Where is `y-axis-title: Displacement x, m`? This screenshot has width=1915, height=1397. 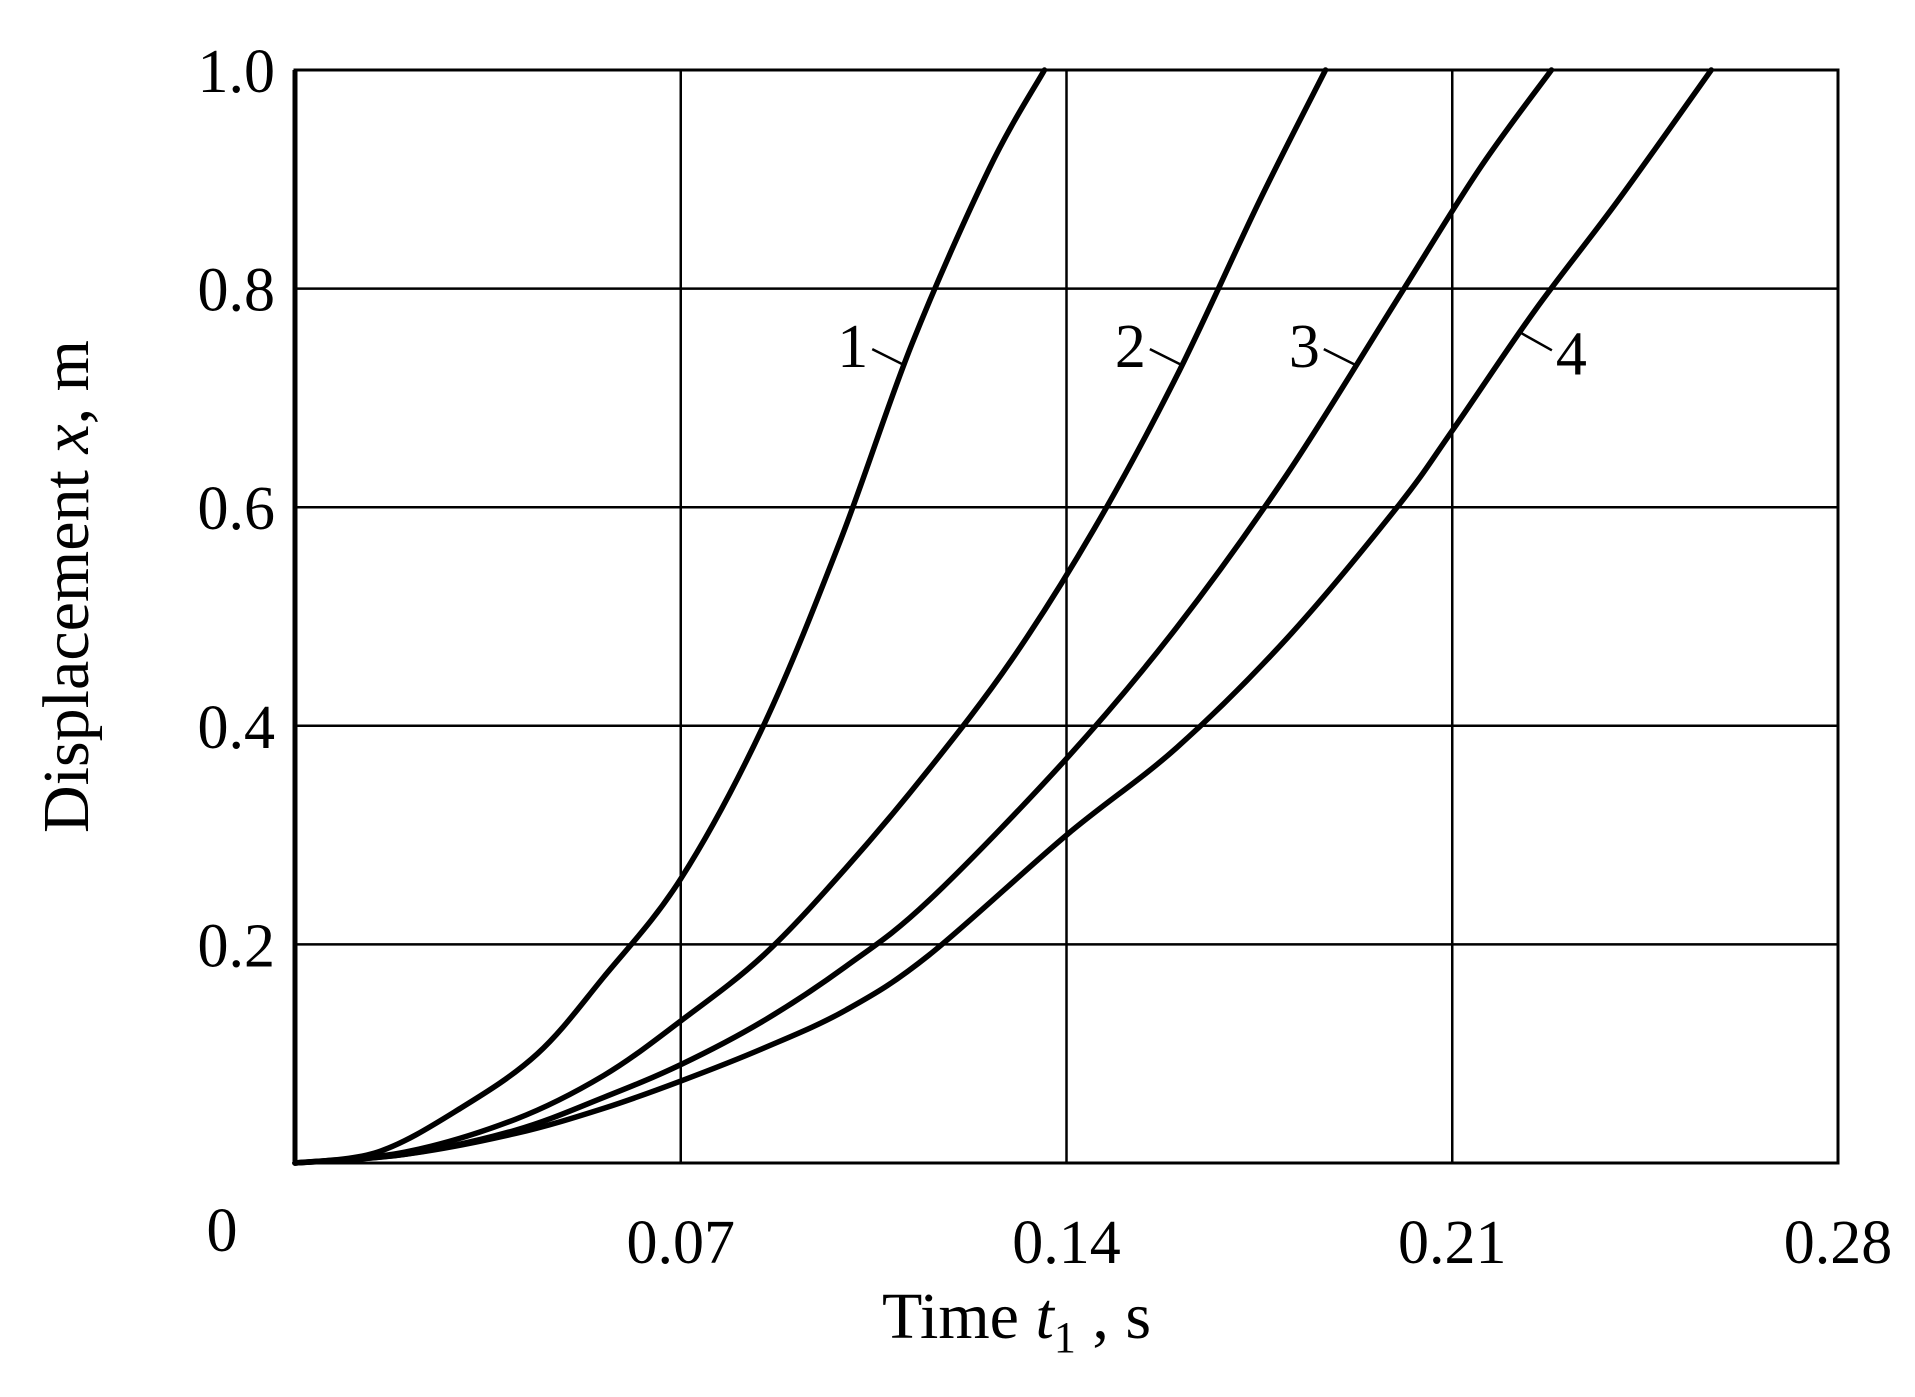
y-axis-title: Displacement x, m is located at coordinates (66, 586).